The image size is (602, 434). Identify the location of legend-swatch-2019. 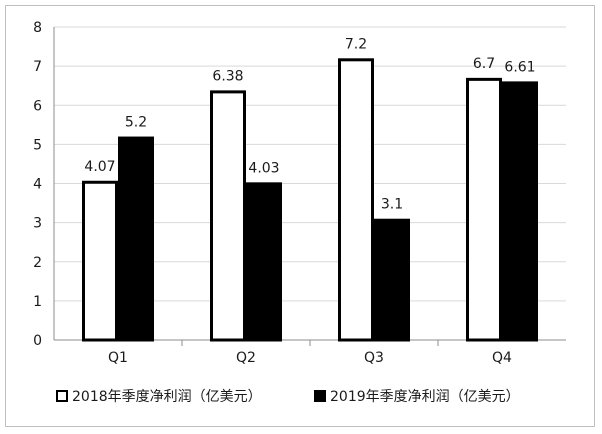
(320, 396).